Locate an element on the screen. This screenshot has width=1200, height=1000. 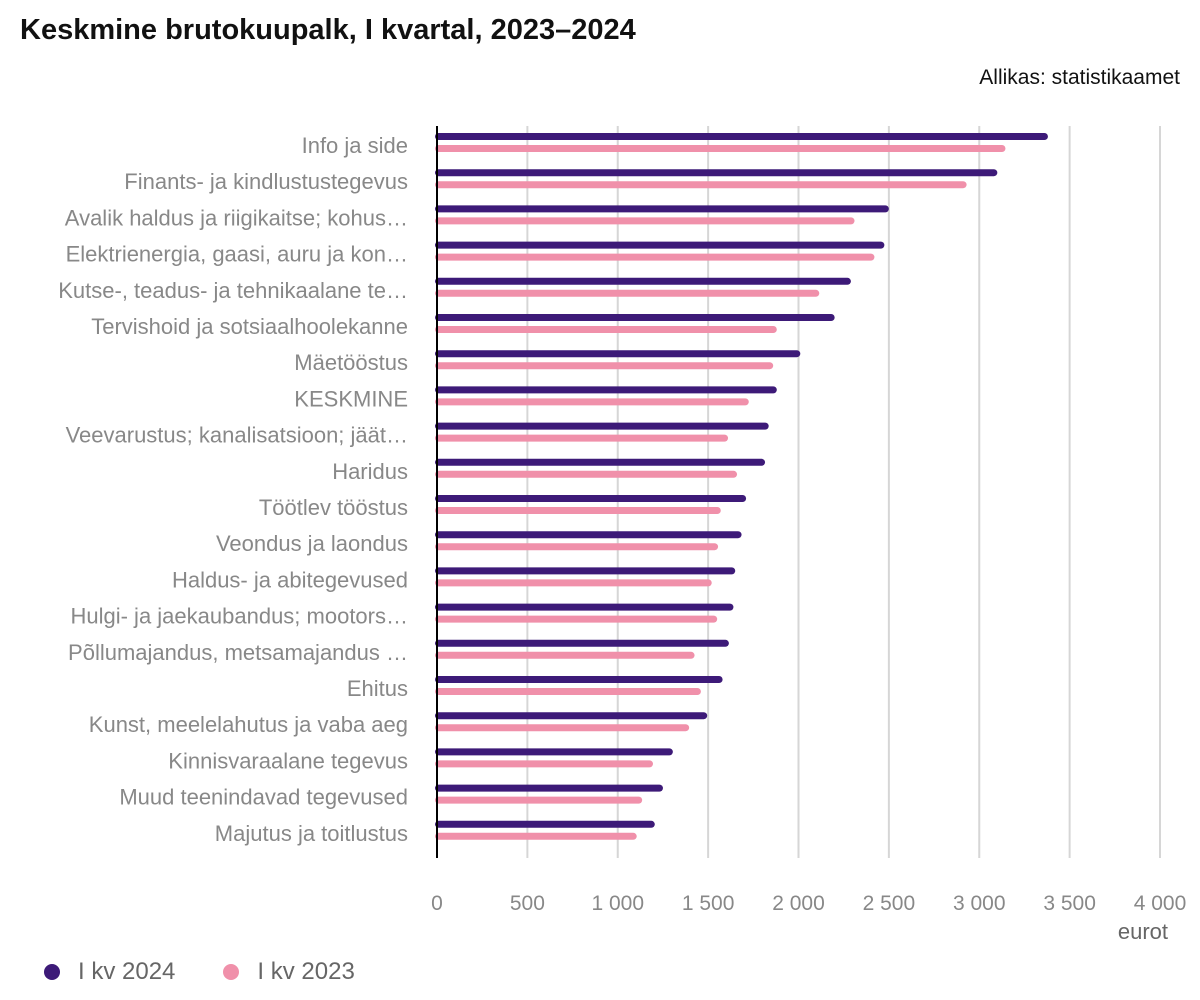
x-tick-label: 3 500 is located at coordinates (1069, 903).